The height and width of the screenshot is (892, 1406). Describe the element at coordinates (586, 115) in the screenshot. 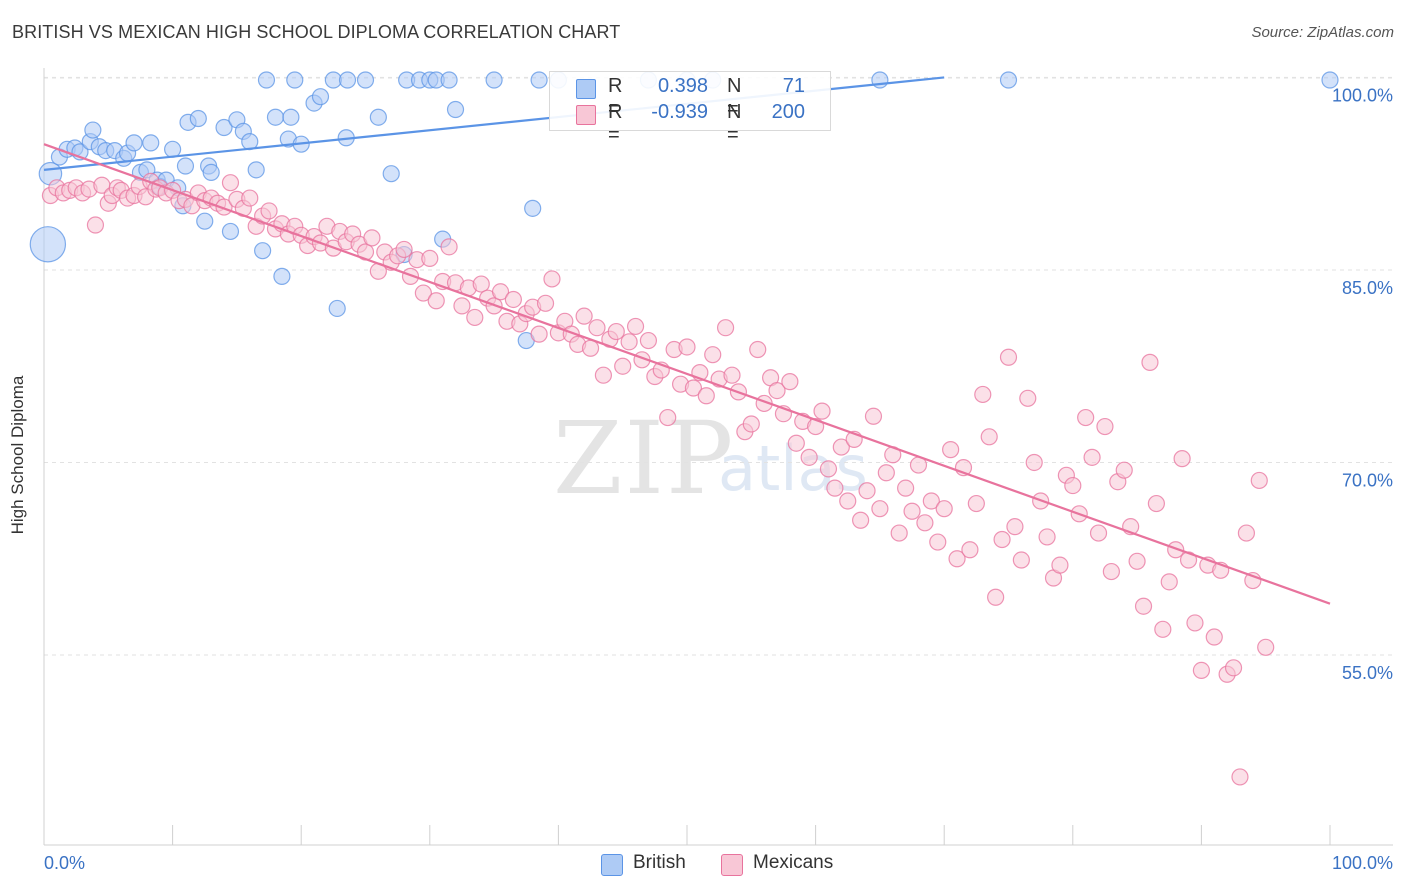

I see `mexicans-swatch` at that location.